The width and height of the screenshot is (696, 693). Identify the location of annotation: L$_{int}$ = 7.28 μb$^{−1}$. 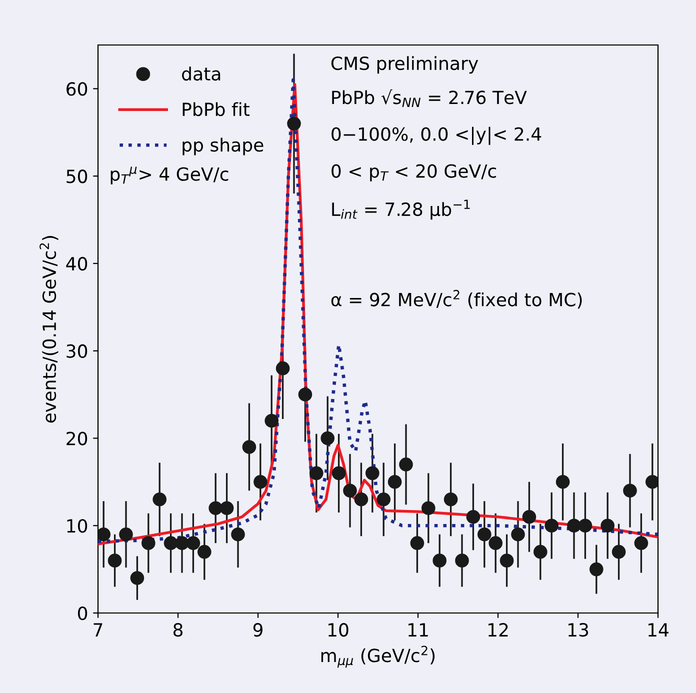
(401, 210).